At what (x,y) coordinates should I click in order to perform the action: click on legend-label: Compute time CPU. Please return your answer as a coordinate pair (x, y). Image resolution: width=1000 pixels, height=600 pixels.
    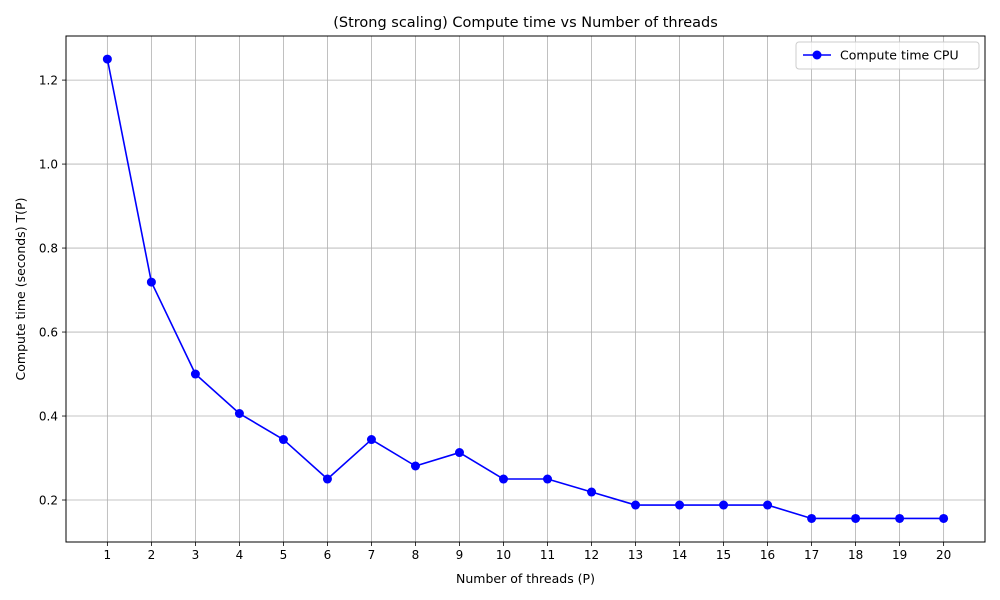
    Looking at the image, I should click on (899, 55).